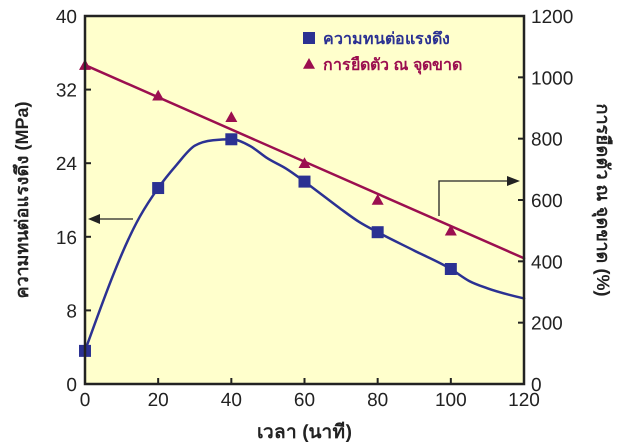 Image resolution: width=627 pixels, height=446 pixels. I want to click on y-tick-label: 8, so click(71, 311).